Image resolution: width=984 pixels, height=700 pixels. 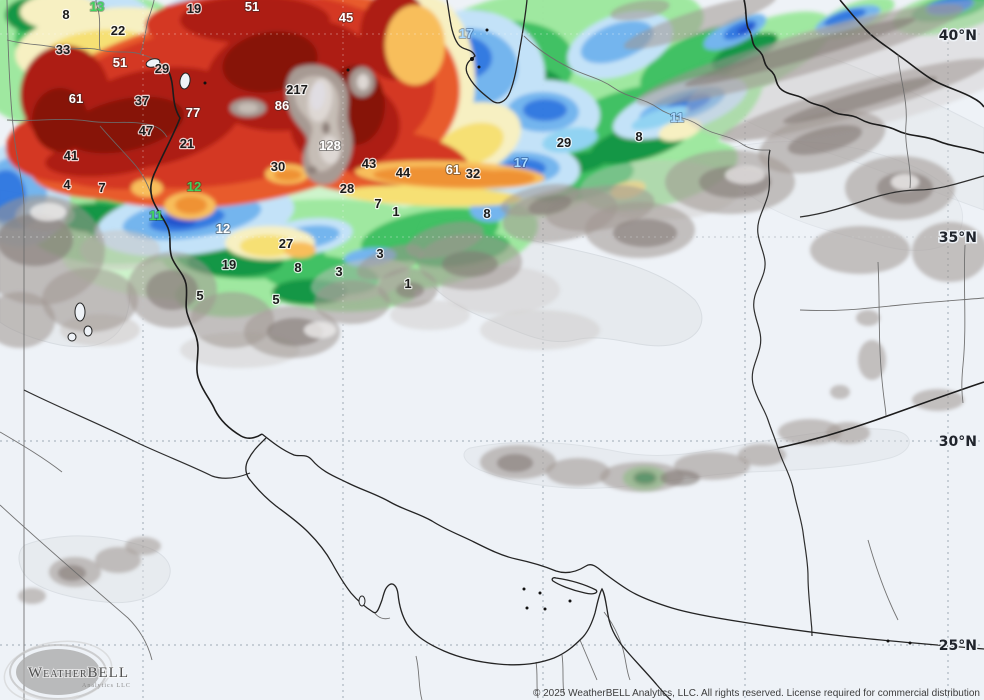 What do you see at coordinates (958, 238) in the screenshot?
I see `latitude-label: 35°N` at bounding box center [958, 238].